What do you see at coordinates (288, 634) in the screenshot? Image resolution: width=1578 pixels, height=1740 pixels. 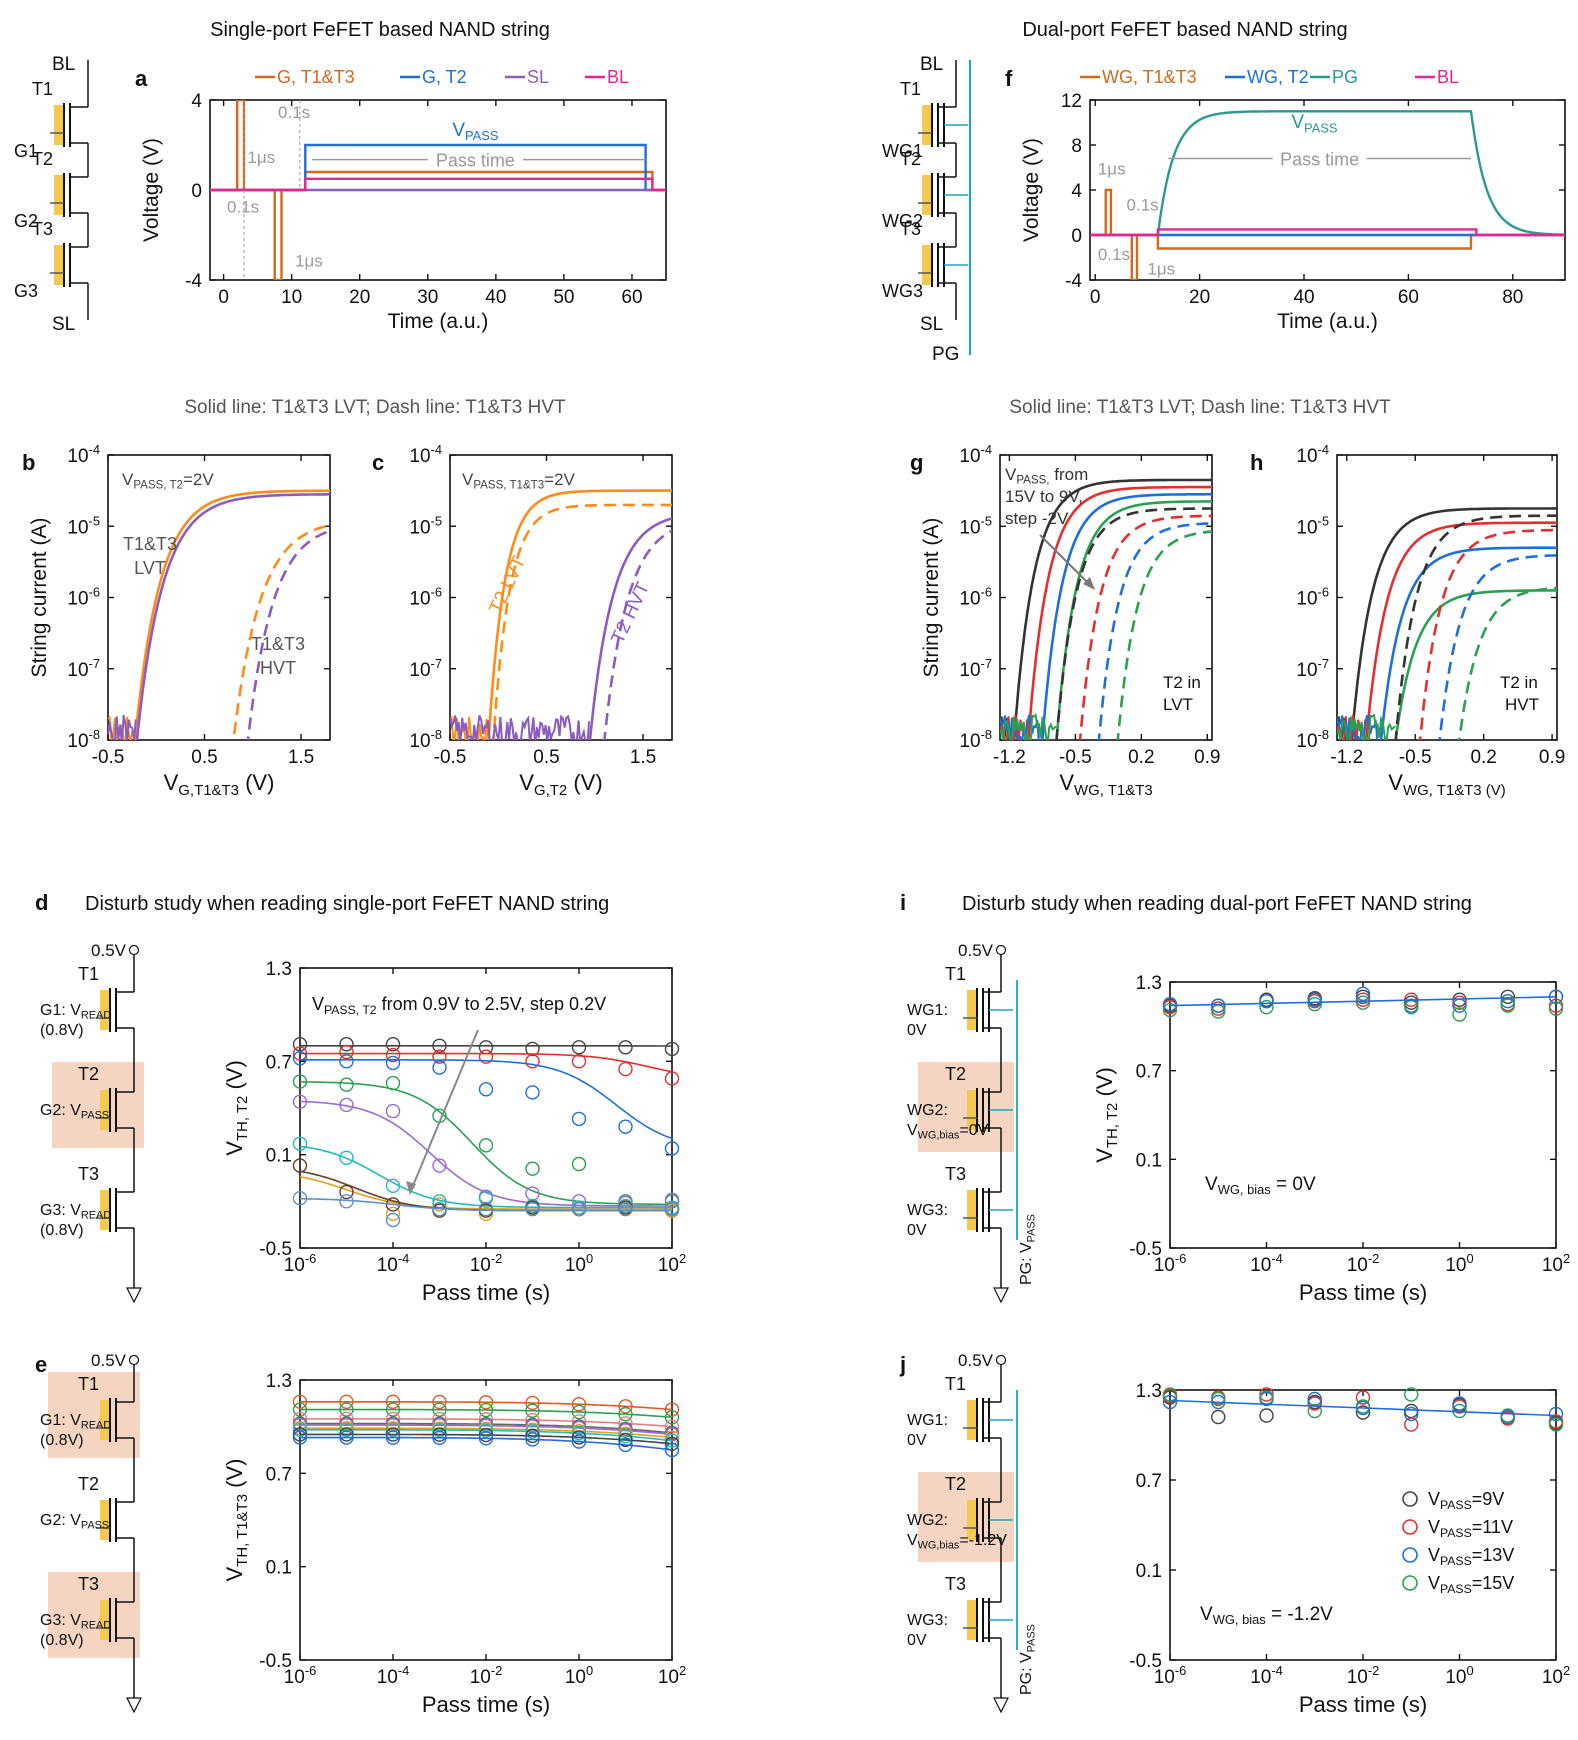 I see `iv-curve` at bounding box center [288, 634].